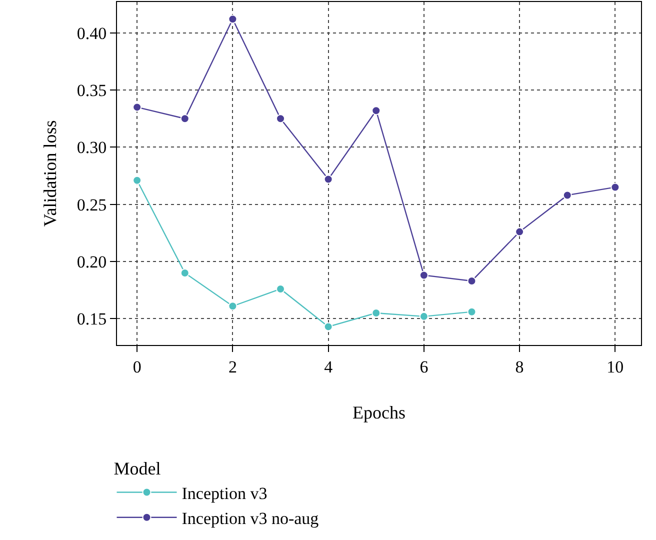 This screenshot has width=656, height=540. What do you see at coordinates (615, 366) in the screenshot?
I see `x-tick-label: 10` at bounding box center [615, 366].